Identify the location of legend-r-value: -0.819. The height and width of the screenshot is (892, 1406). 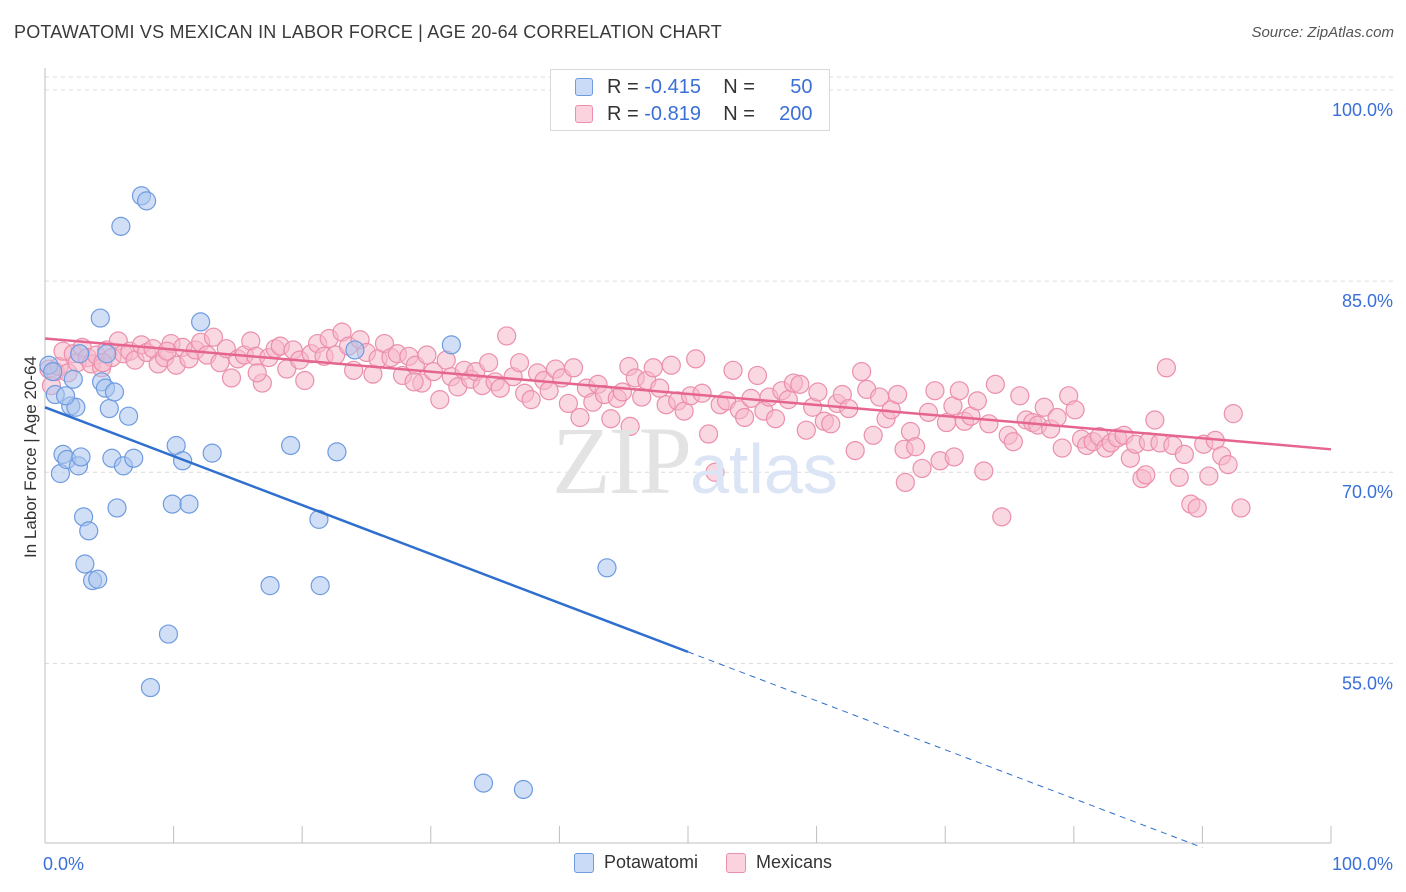
(672, 113).